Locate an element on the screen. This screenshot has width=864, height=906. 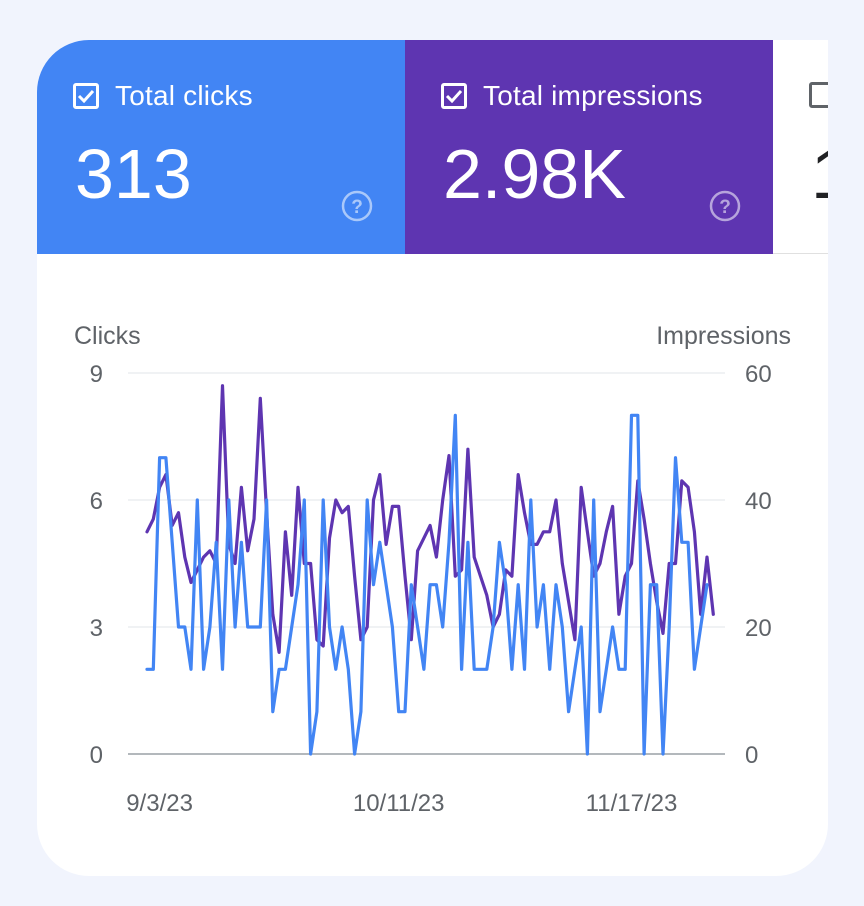
right-tick-label: 60 is located at coordinates (758, 374).